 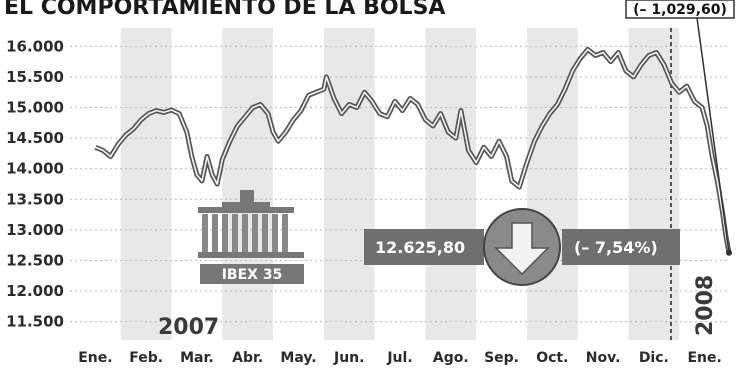 I want to click on x-tick-label: Mar., so click(x=197, y=358).